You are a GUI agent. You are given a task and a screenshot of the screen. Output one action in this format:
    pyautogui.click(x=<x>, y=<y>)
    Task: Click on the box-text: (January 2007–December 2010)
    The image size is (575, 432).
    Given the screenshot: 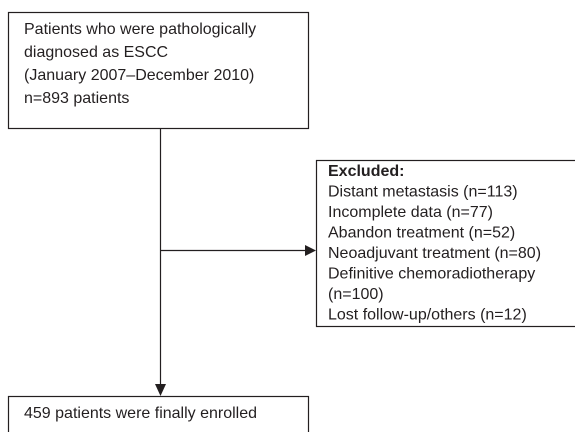 What is the action you would take?
    pyautogui.click(x=139, y=75)
    